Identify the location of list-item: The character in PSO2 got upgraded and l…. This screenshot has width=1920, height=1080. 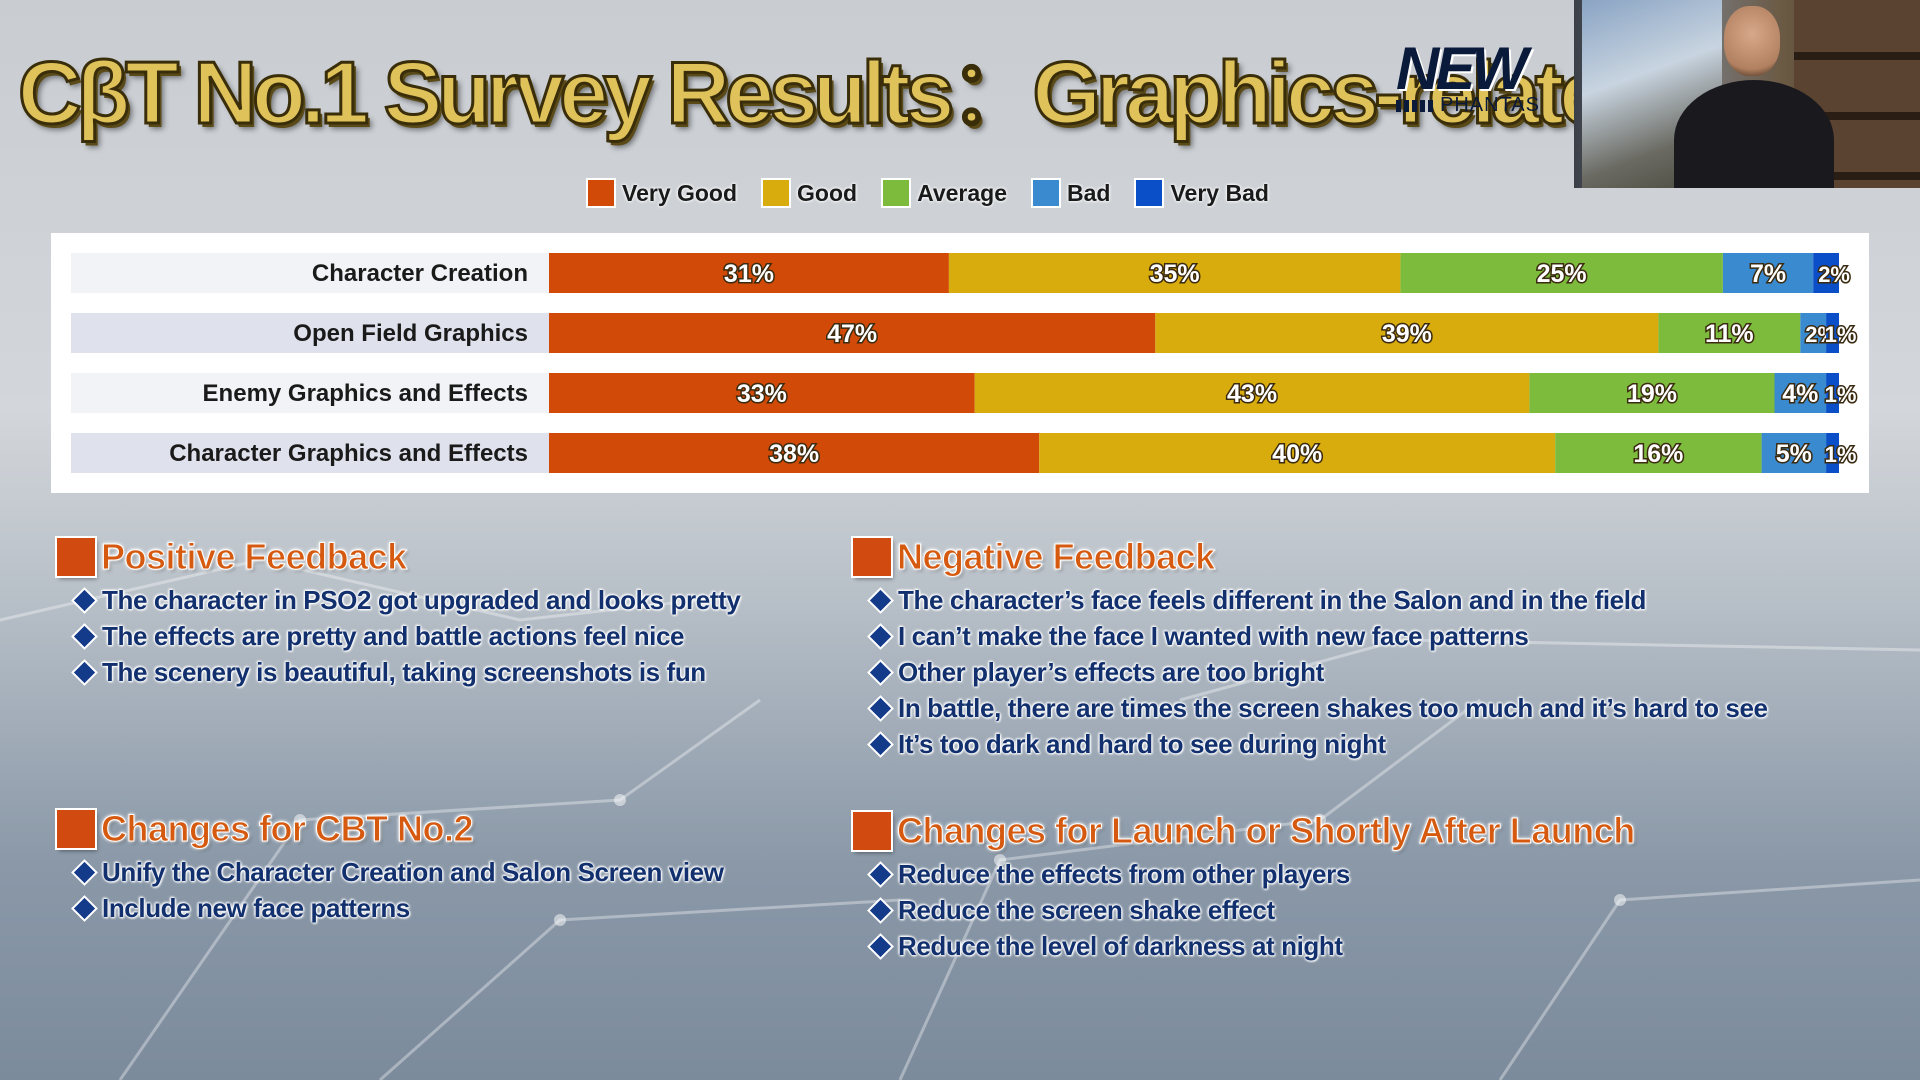
(407, 600).